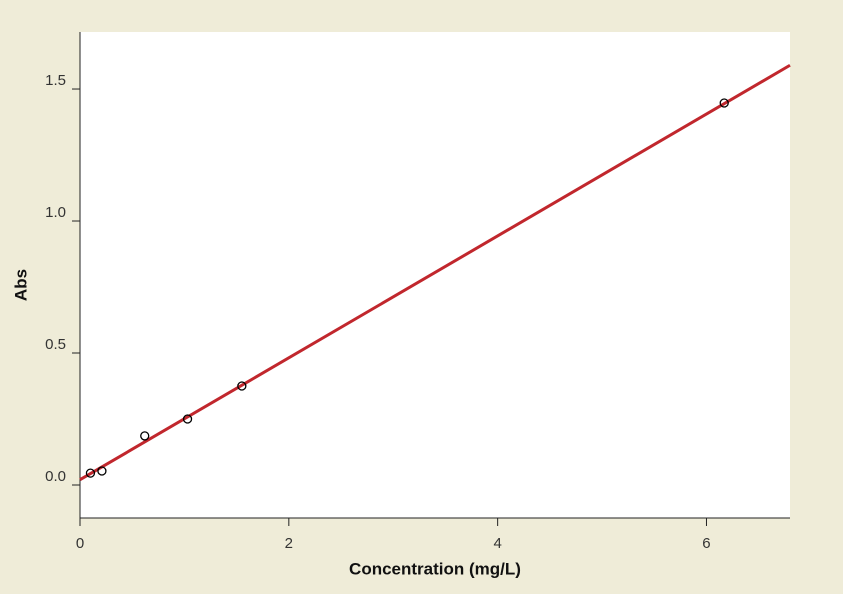 This screenshot has width=843, height=594. What do you see at coordinates (55, 476) in the screenshot?
I see `y-tick-label: 0.0` at bounding box center [55, 476].